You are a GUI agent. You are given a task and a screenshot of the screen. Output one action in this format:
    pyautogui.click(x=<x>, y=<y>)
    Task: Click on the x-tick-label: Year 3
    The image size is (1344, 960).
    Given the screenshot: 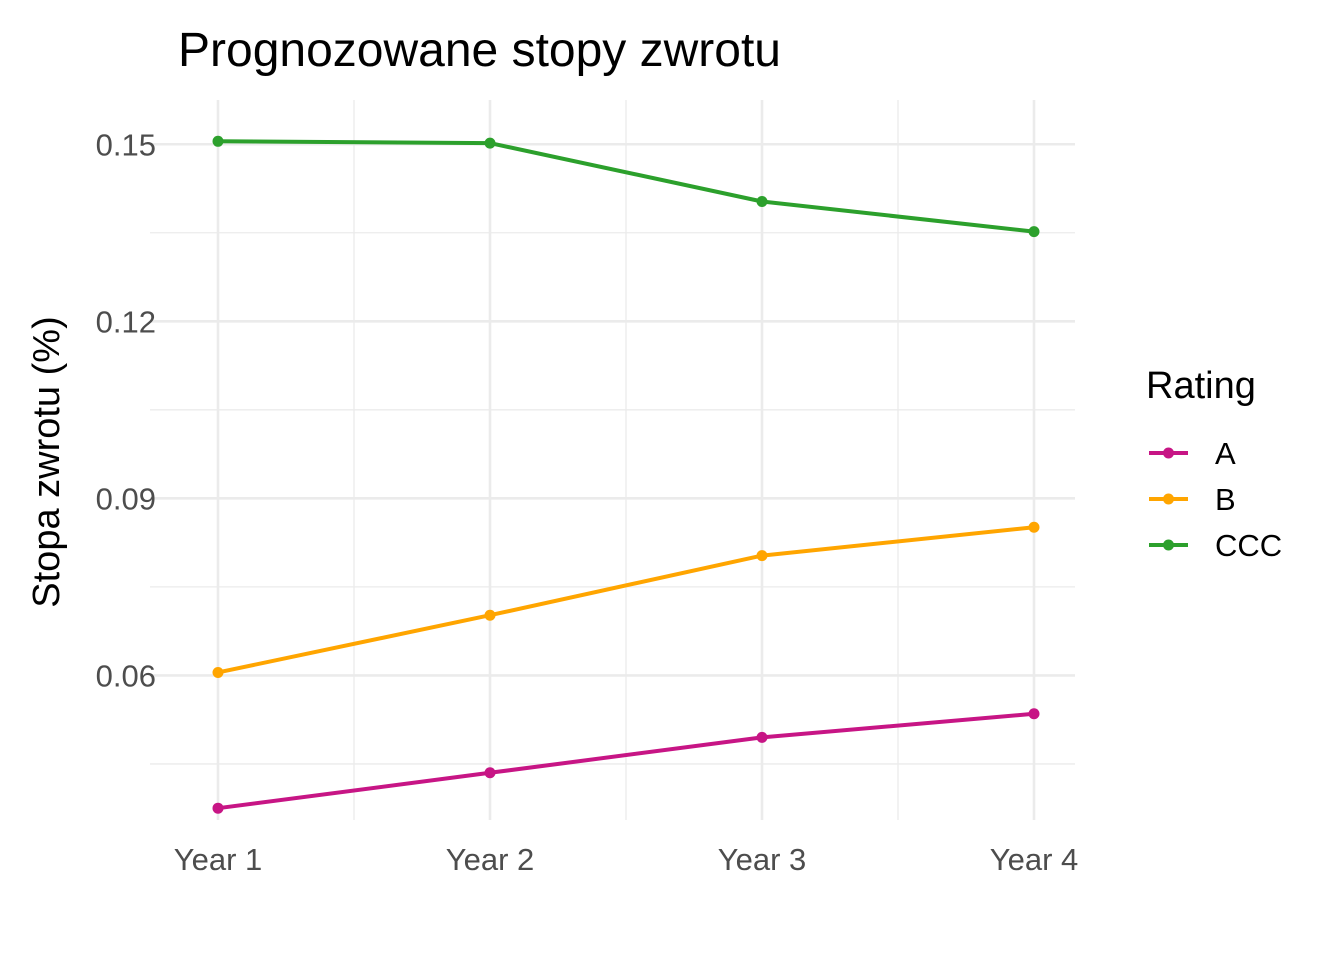 What is the action you would take?
    pyautogui.click(x=762, y=859)
    